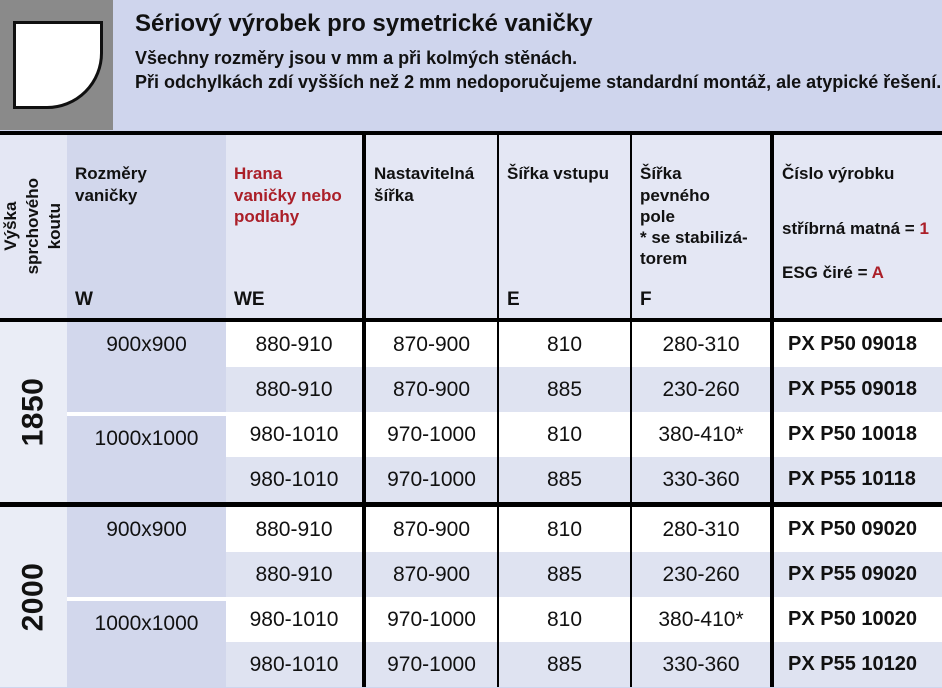 Image resolution: width=942 pixels, height=688 pixels. I want to click on col-code-e: E, so click(513, 300).